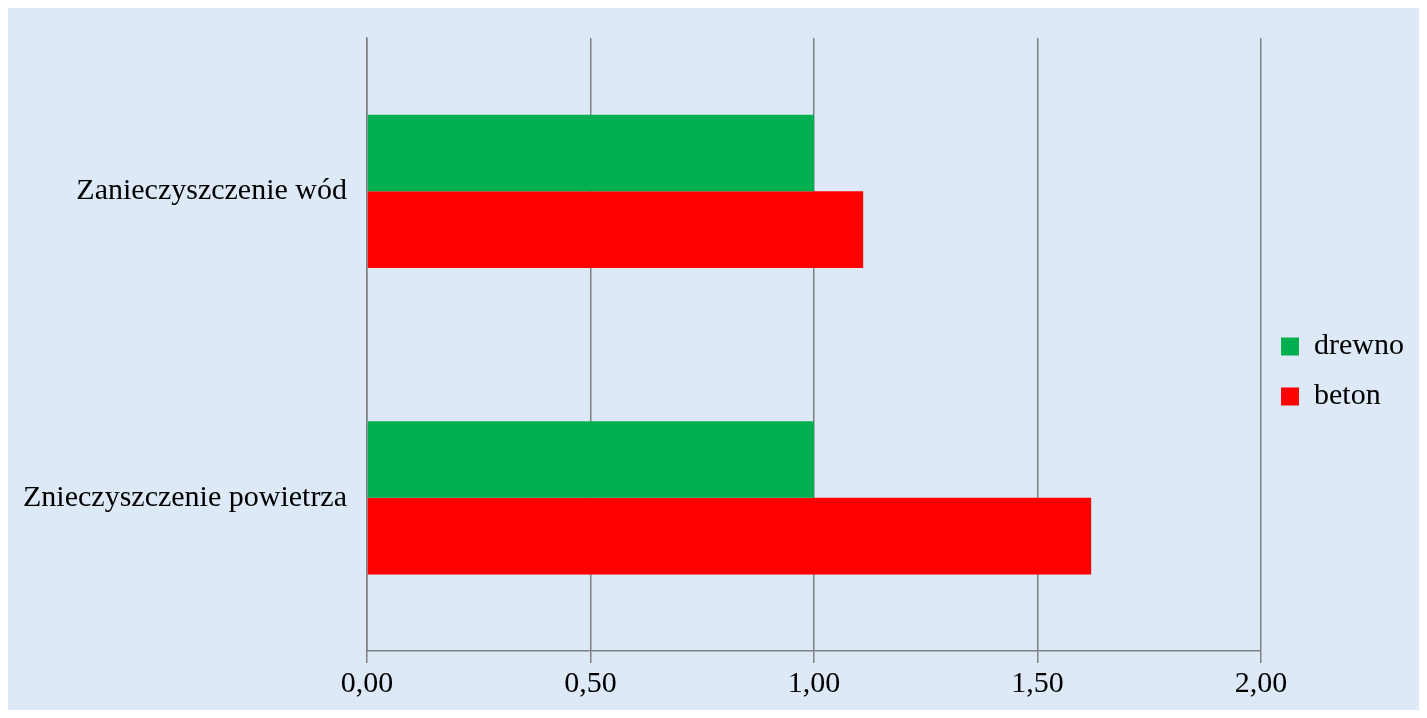  What do you see at coordinates (367, 681) in the screenshot?
I see `x-tick-label: 0,00` at bounding box center [367, 681].